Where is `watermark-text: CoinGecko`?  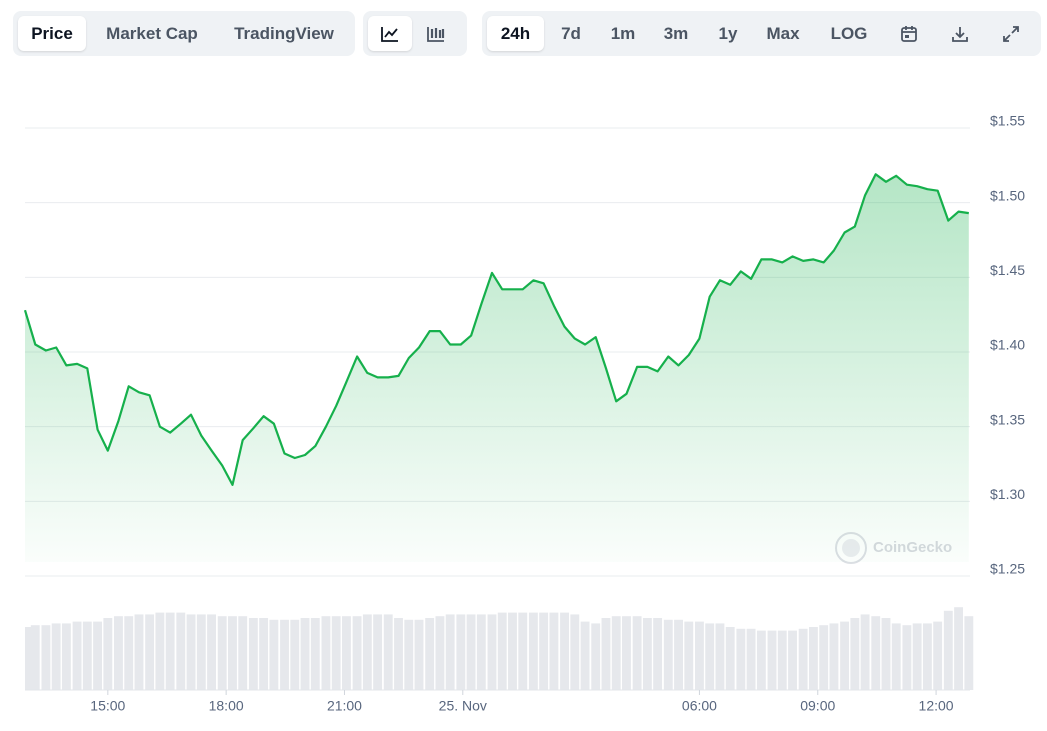 watermark-text: CoinGecko is located at coordinates (912, 547).